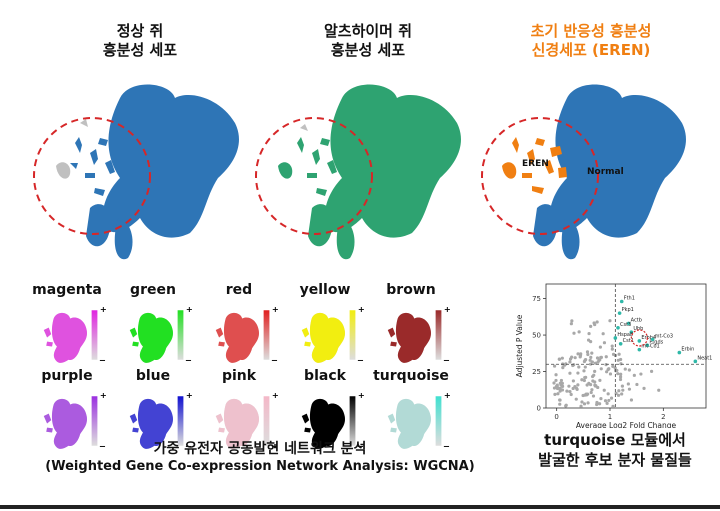  I want to click on module-blob-pink, so click(237, 423).